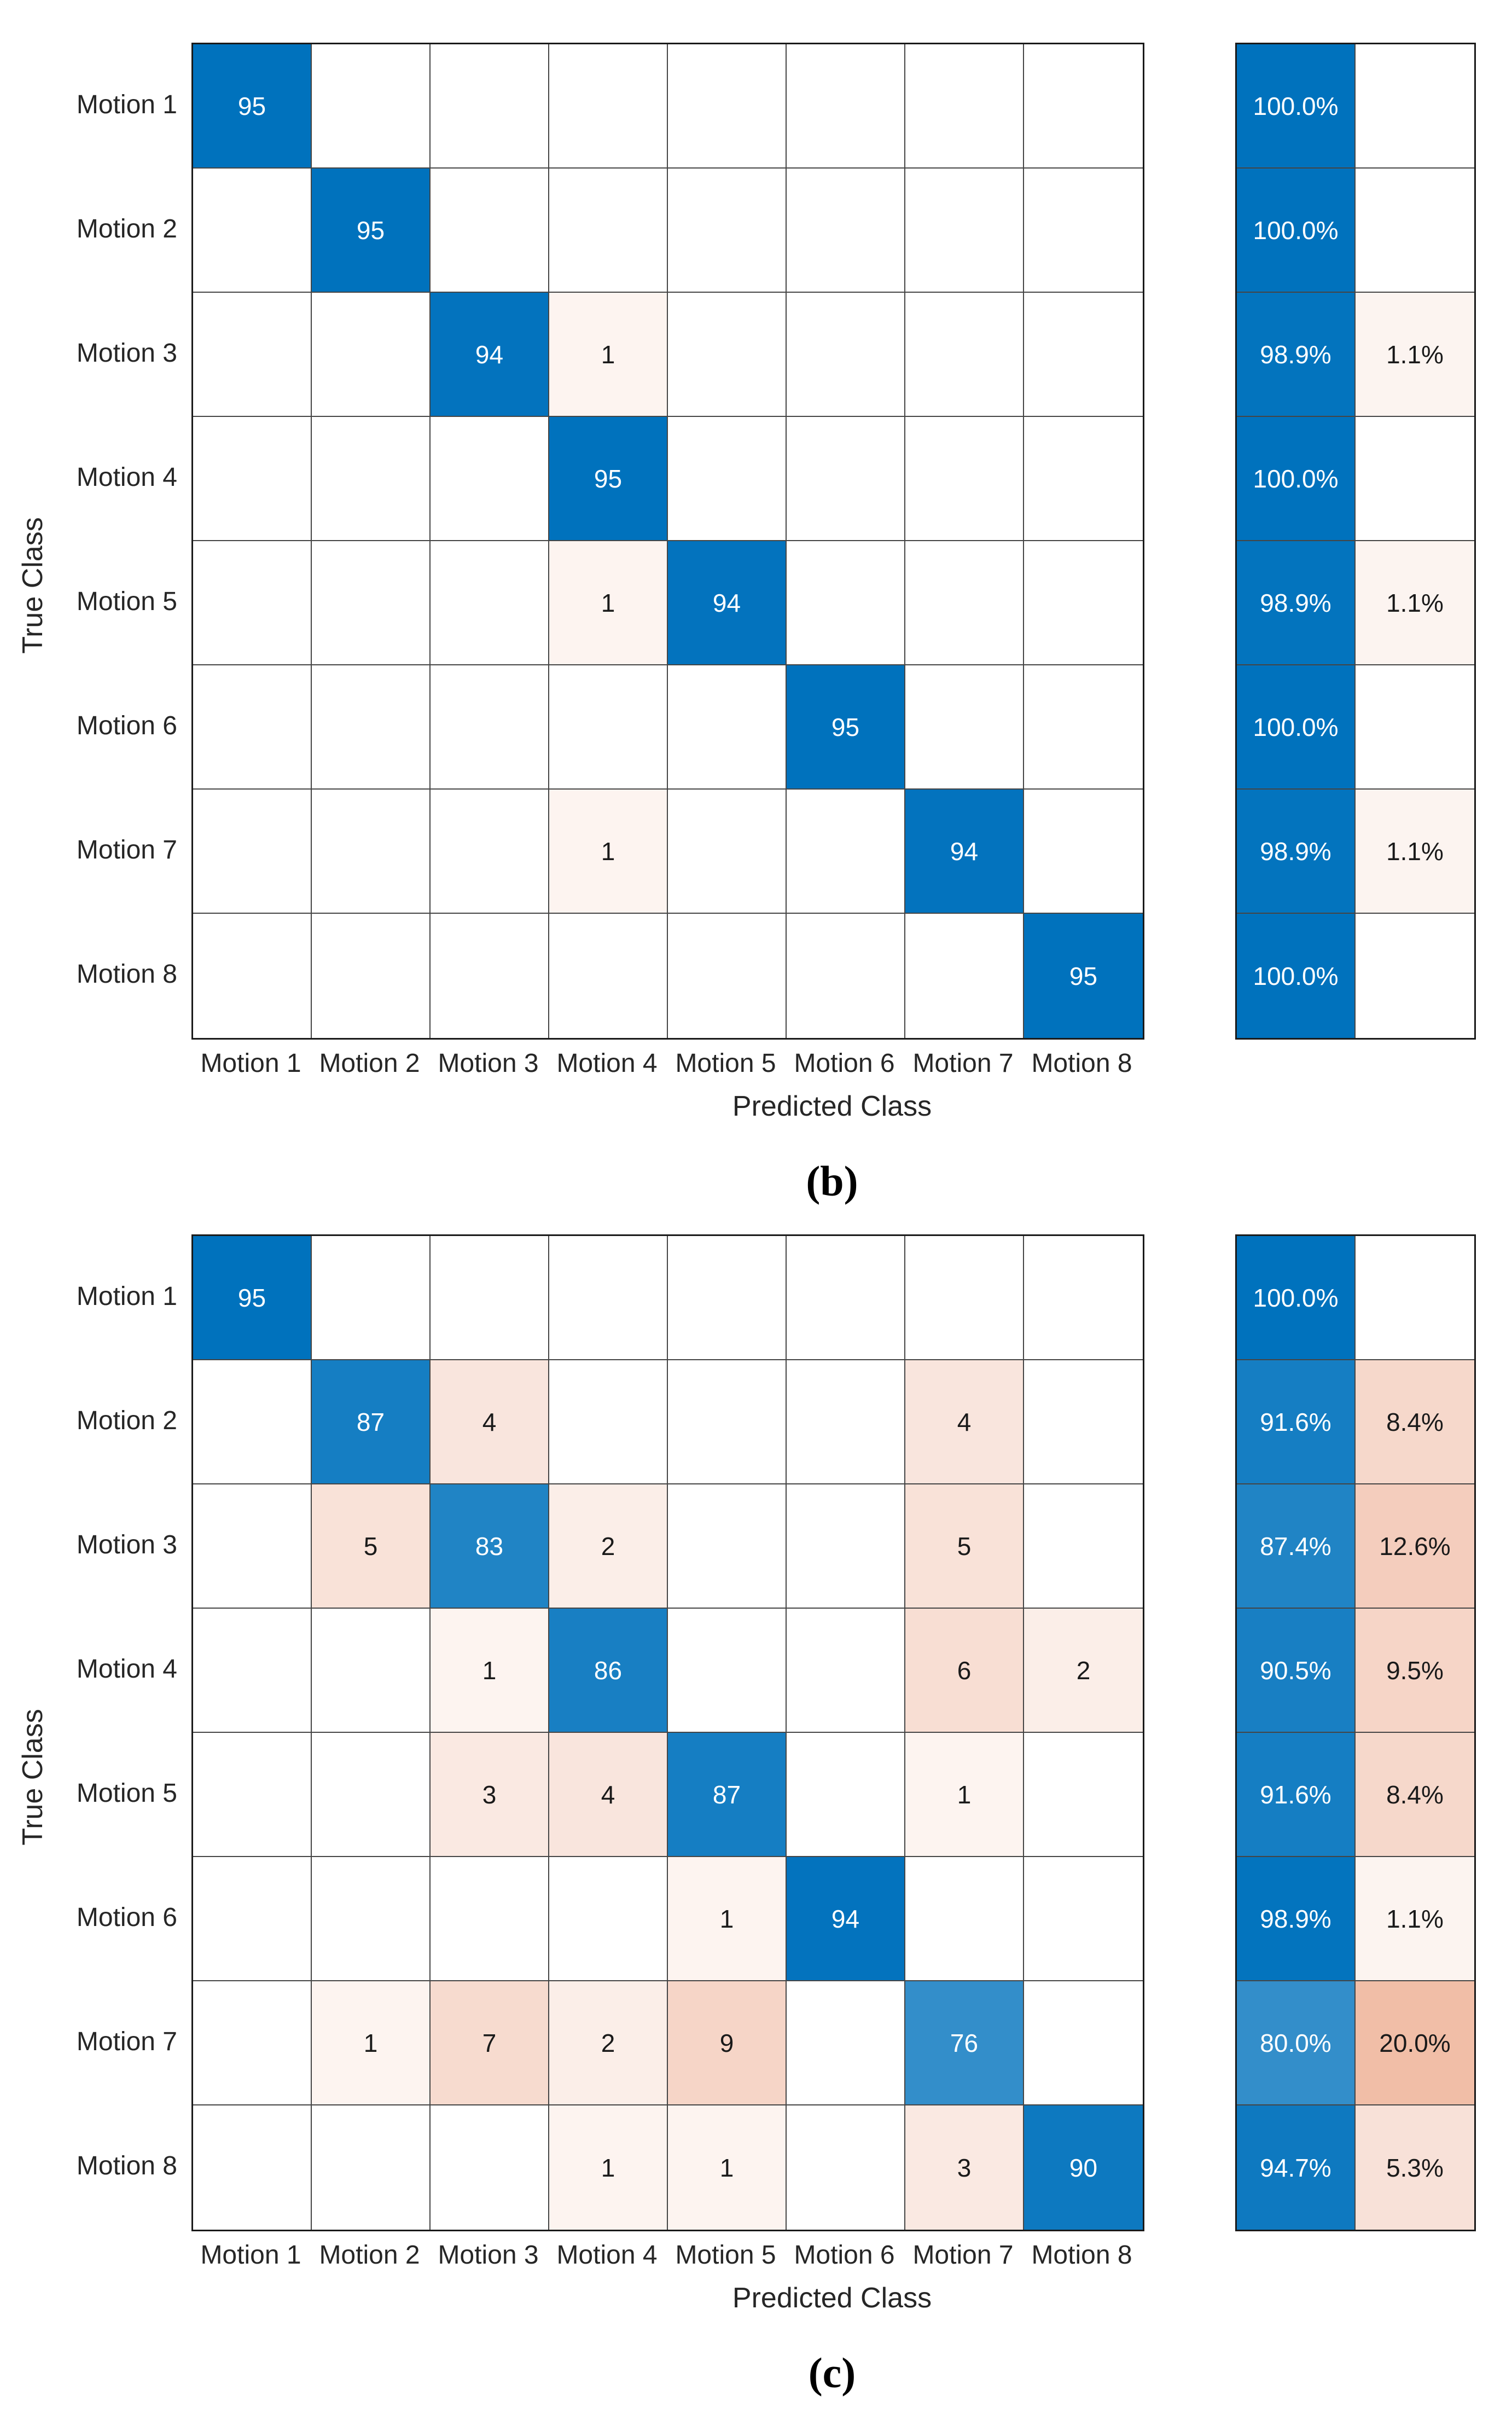 This screenshot has height=2425, width=1512. I want to click on summary-correct-cell: 90.5%, so click(1296, 1671).